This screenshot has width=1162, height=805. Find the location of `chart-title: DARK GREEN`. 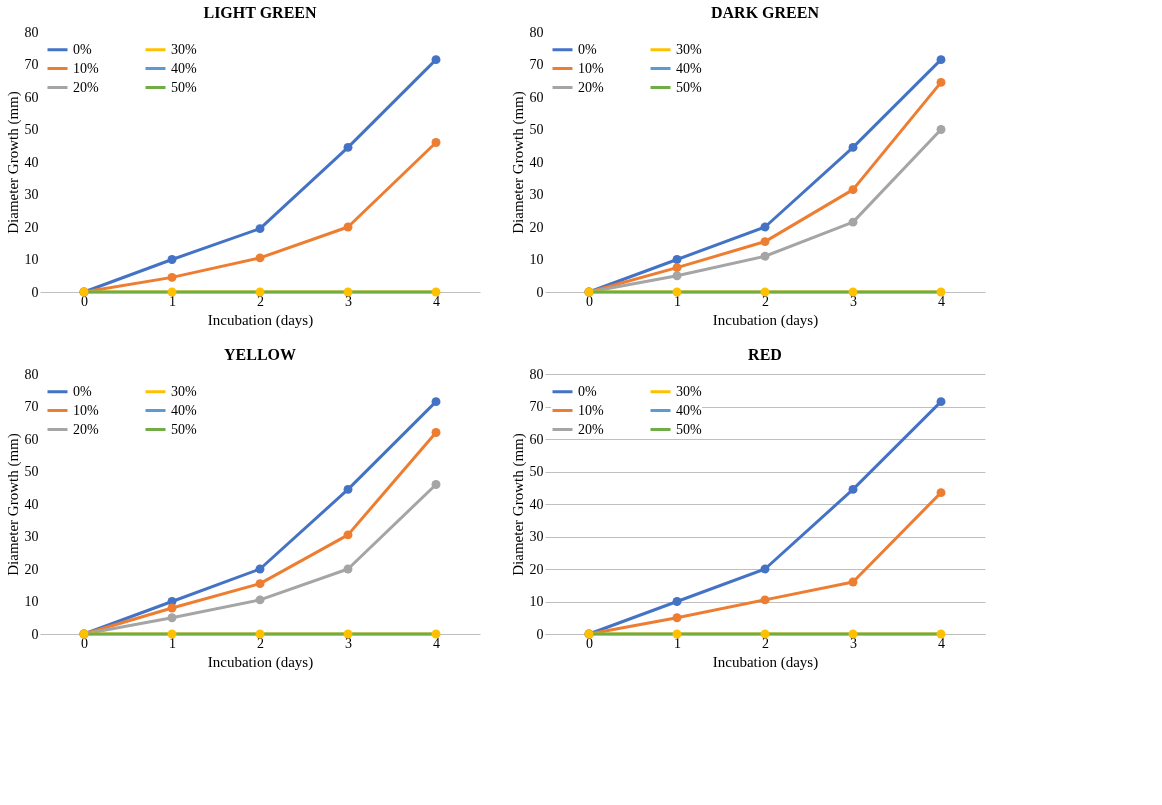

chart-title: DARK GREEN is located at coordinates (765, 12).